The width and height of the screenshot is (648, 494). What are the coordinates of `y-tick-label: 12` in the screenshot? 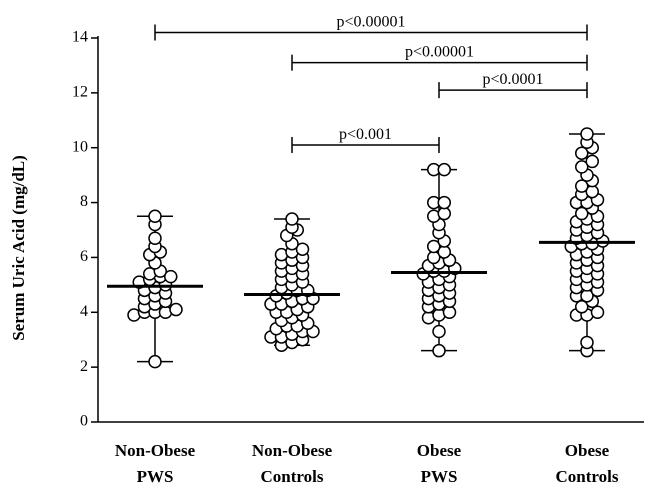 It's located at (80, 92).